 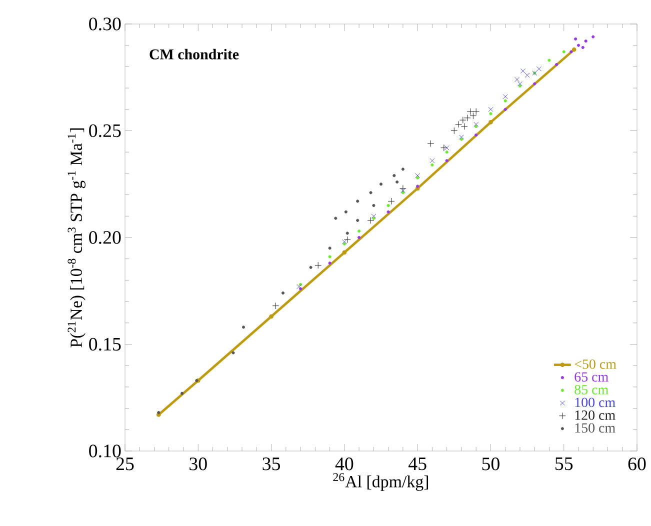 I want to click on x-tick-label: 45, so click(x=417, y=464).